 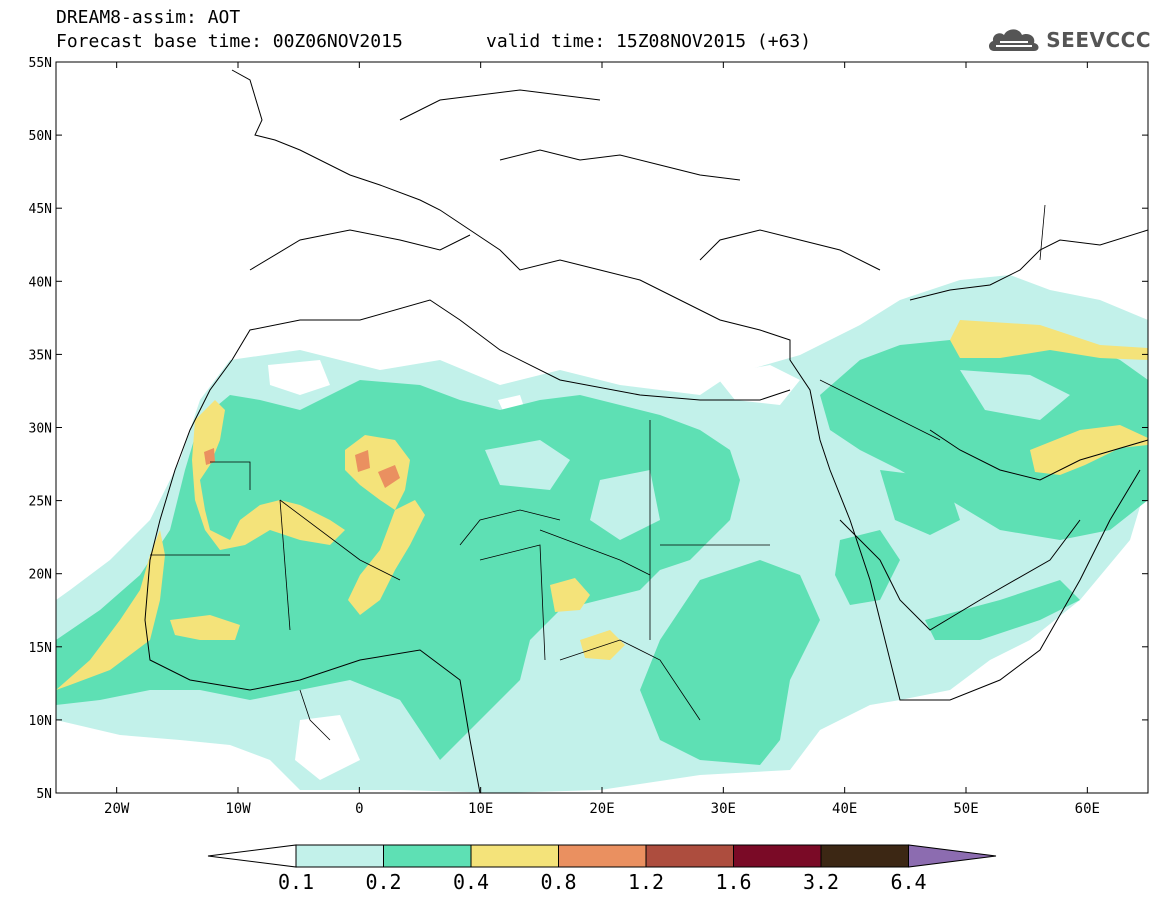 What do you see at coordinates (733, 882) in the screenshot?
I see `colorbar-label: 1.6` at bounding box center [733, 882].